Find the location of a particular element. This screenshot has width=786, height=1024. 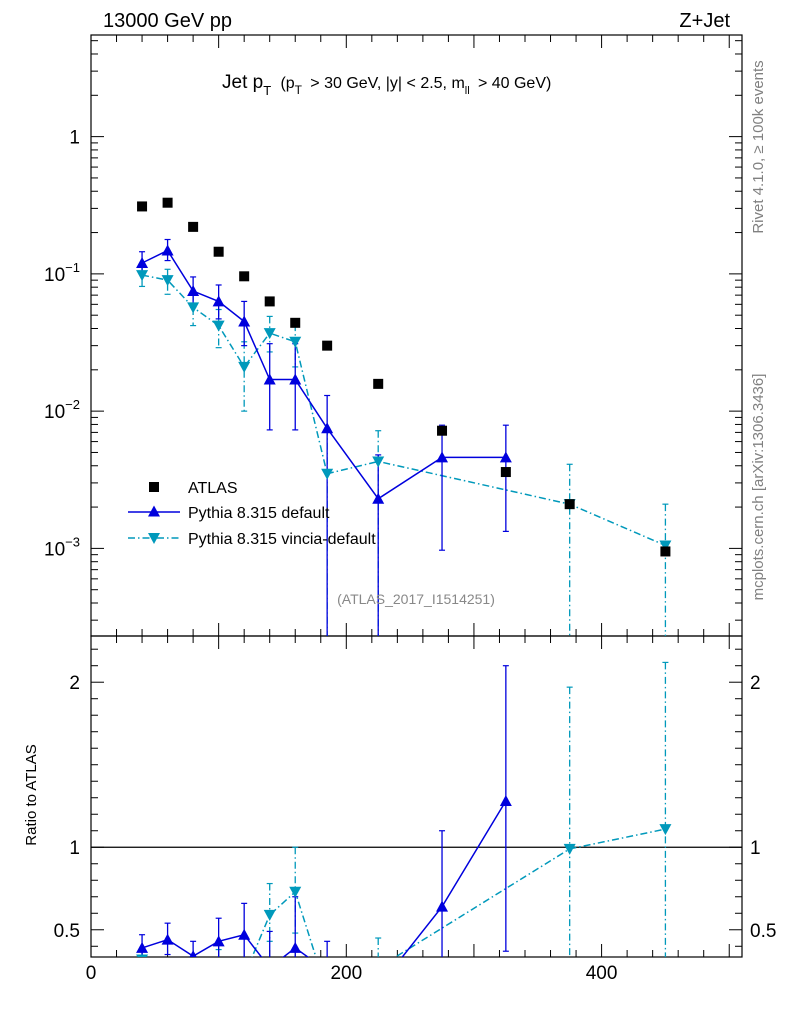

ratio-y-tick-label-right: 2 is located at coordinates (755, 683).